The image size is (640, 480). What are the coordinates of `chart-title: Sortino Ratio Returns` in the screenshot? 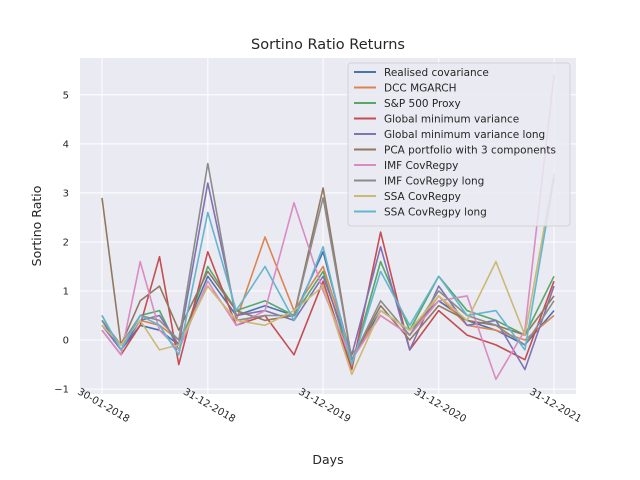 It's located at (328, 45).